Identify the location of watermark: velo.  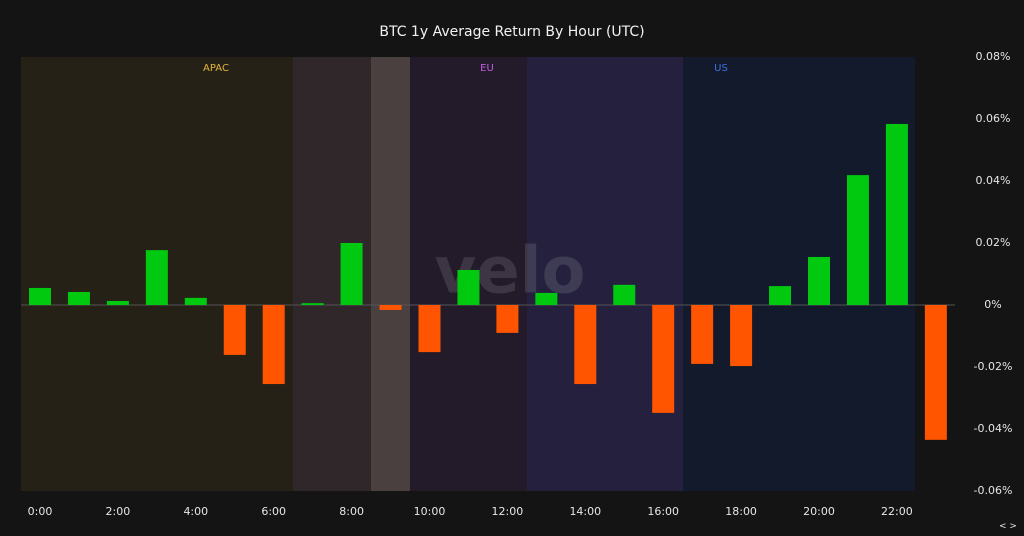
(509, 272).